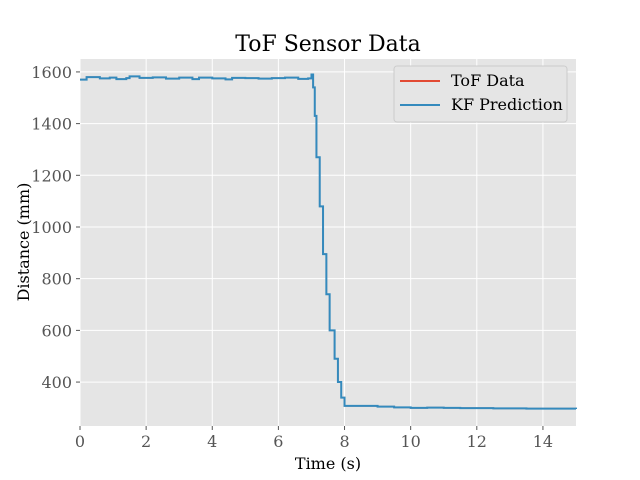 The height and width of the screenshot is (480, 640). What do you see at coordinates (212, 441) in the screenshot?
I see `x-tick-label: 4` at bounding box center [212, 441].